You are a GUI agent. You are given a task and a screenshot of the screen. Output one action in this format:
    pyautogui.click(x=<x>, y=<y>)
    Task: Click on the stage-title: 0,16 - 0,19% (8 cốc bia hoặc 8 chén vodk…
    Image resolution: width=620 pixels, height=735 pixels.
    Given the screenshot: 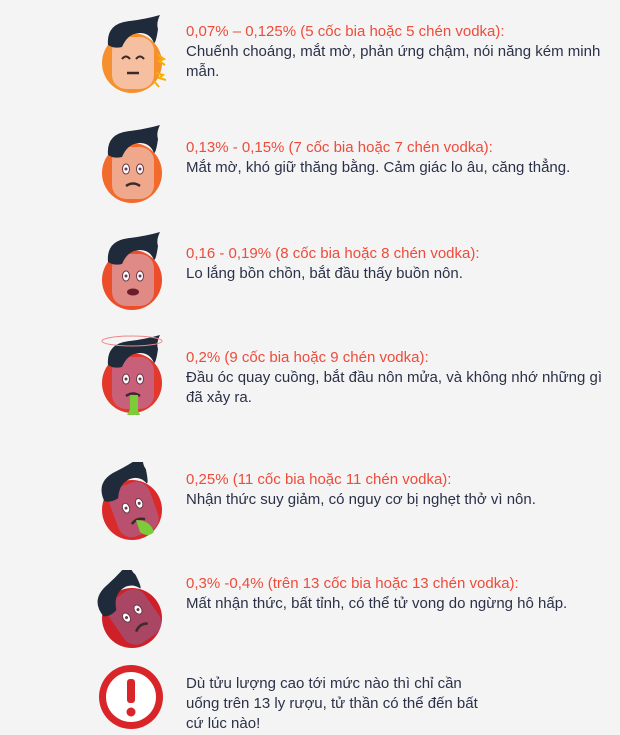 What is the action you would take?
    pyautogui.click(x=333, y=253)
    